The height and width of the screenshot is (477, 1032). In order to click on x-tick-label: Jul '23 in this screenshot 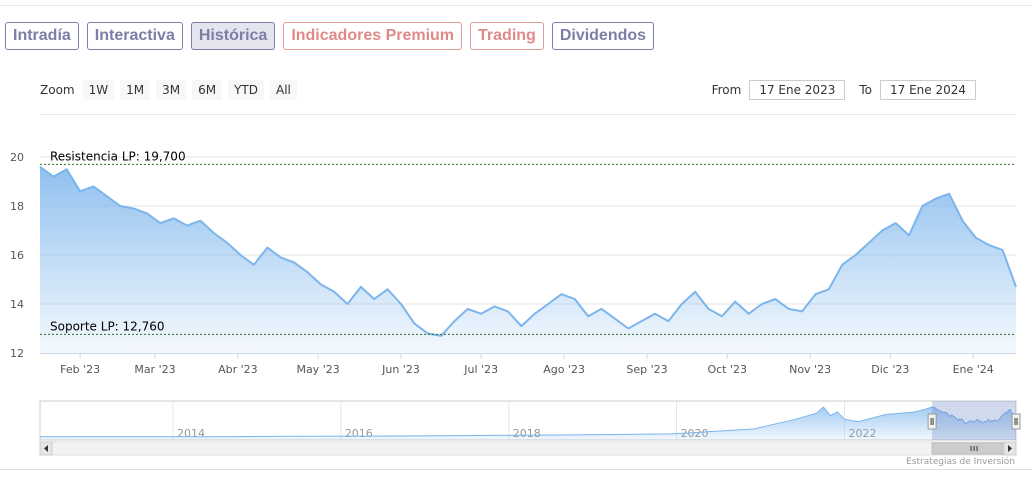, I will do `click(480, 369)`.